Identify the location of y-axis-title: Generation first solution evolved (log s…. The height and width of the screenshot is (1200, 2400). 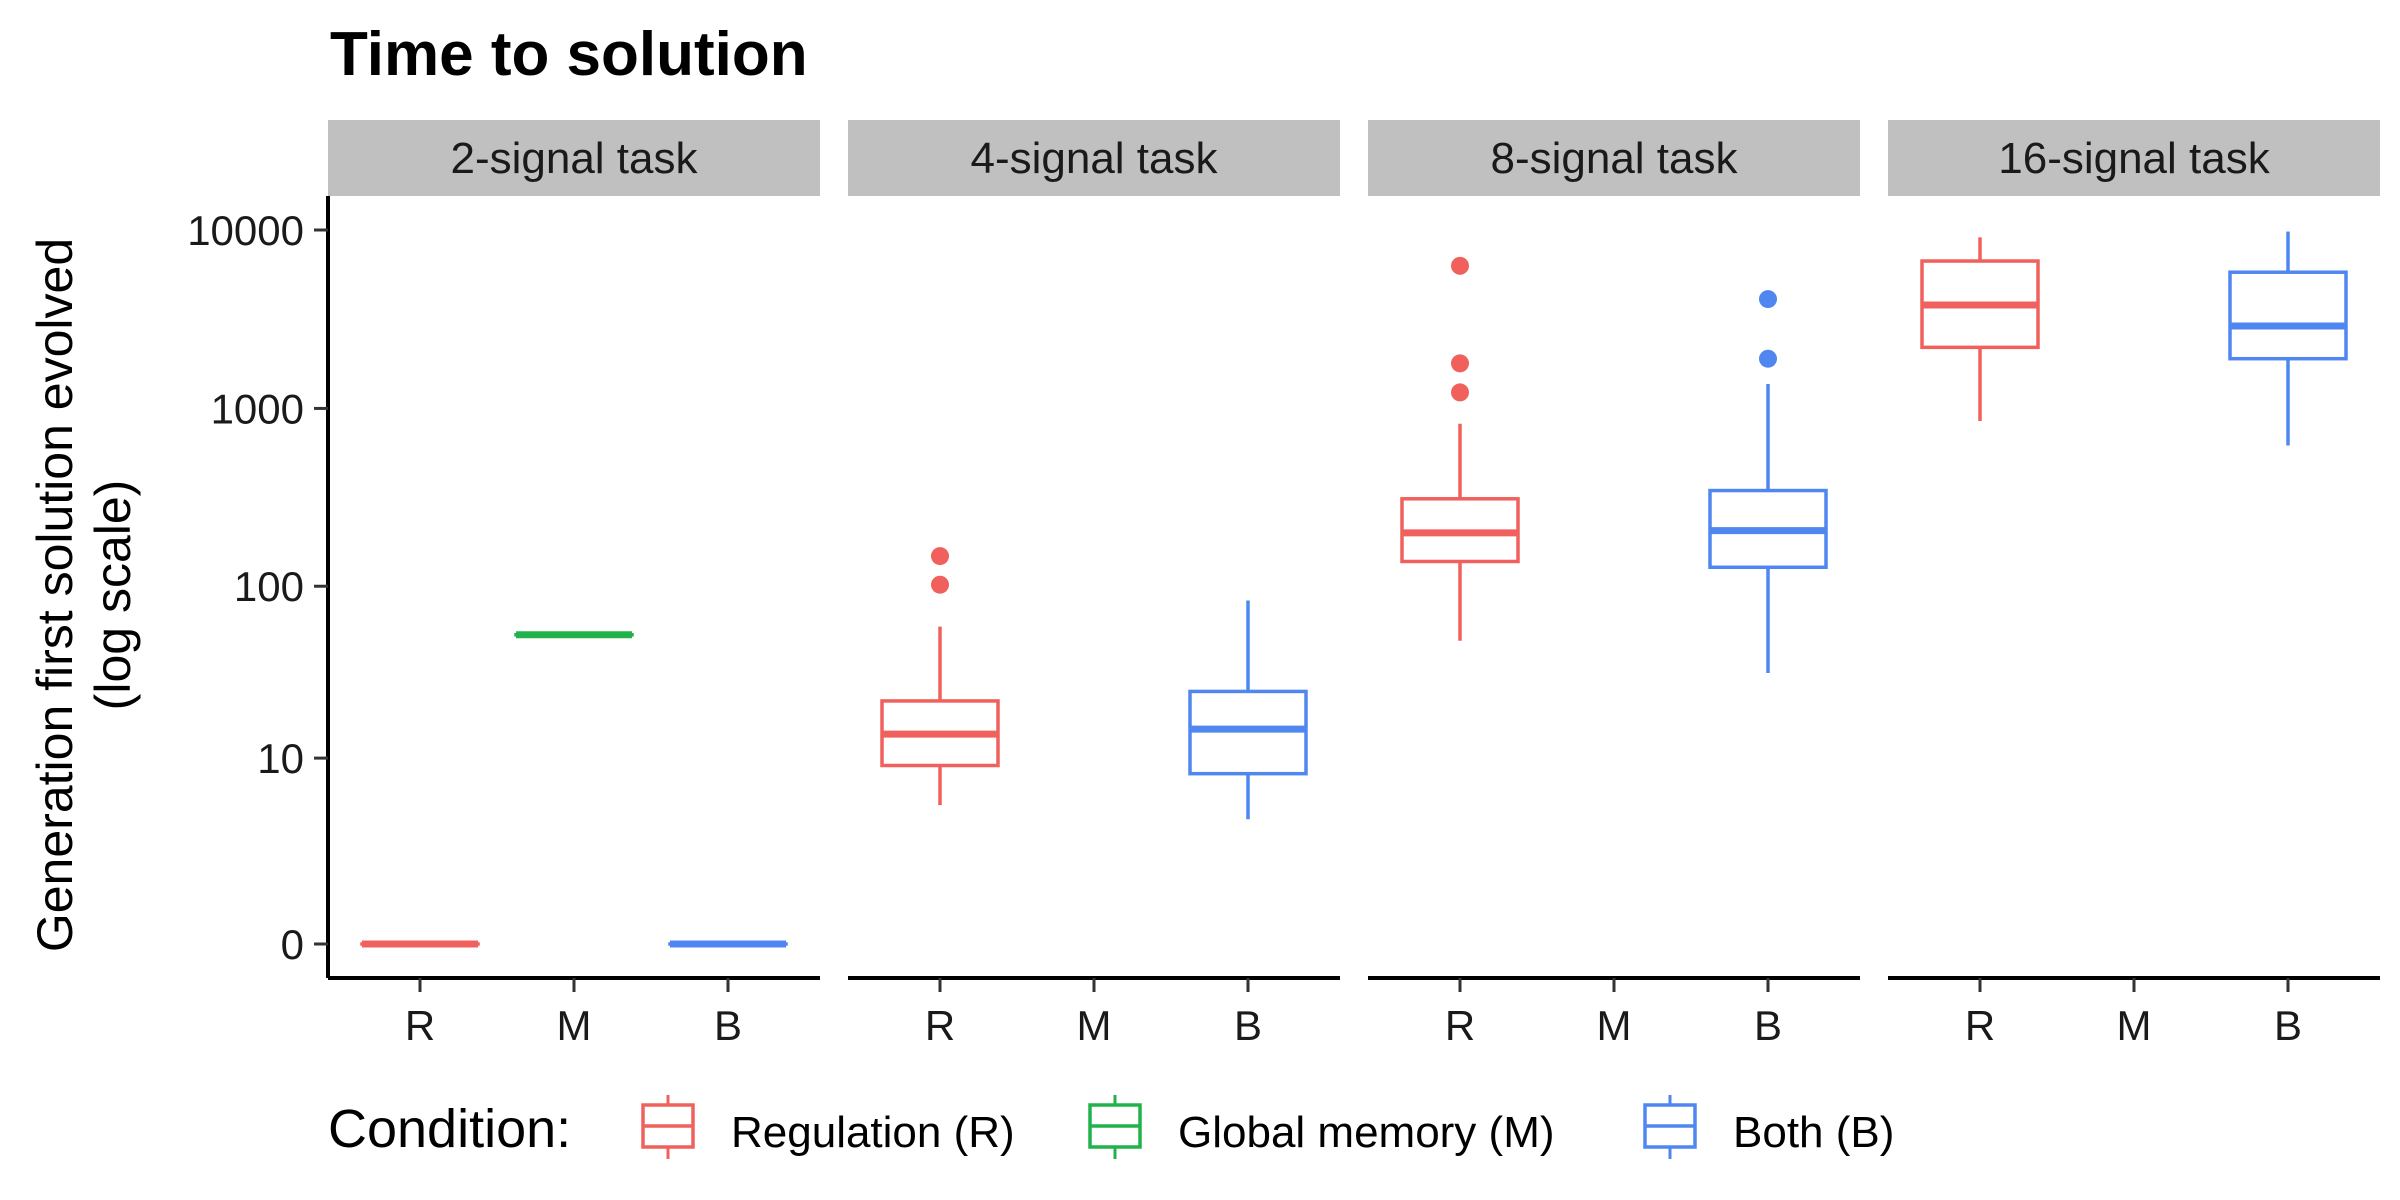
(84, 595).